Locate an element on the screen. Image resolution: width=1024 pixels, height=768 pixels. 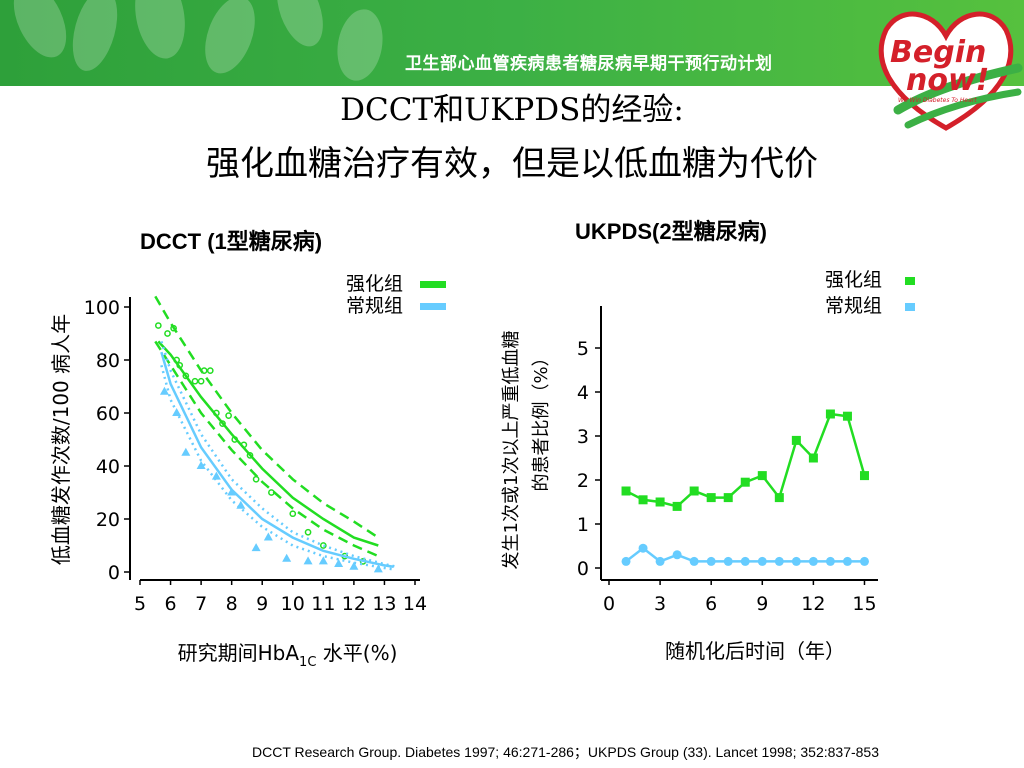
ukpds-x-tick-label: 15 is located at coordinates (864, 604).